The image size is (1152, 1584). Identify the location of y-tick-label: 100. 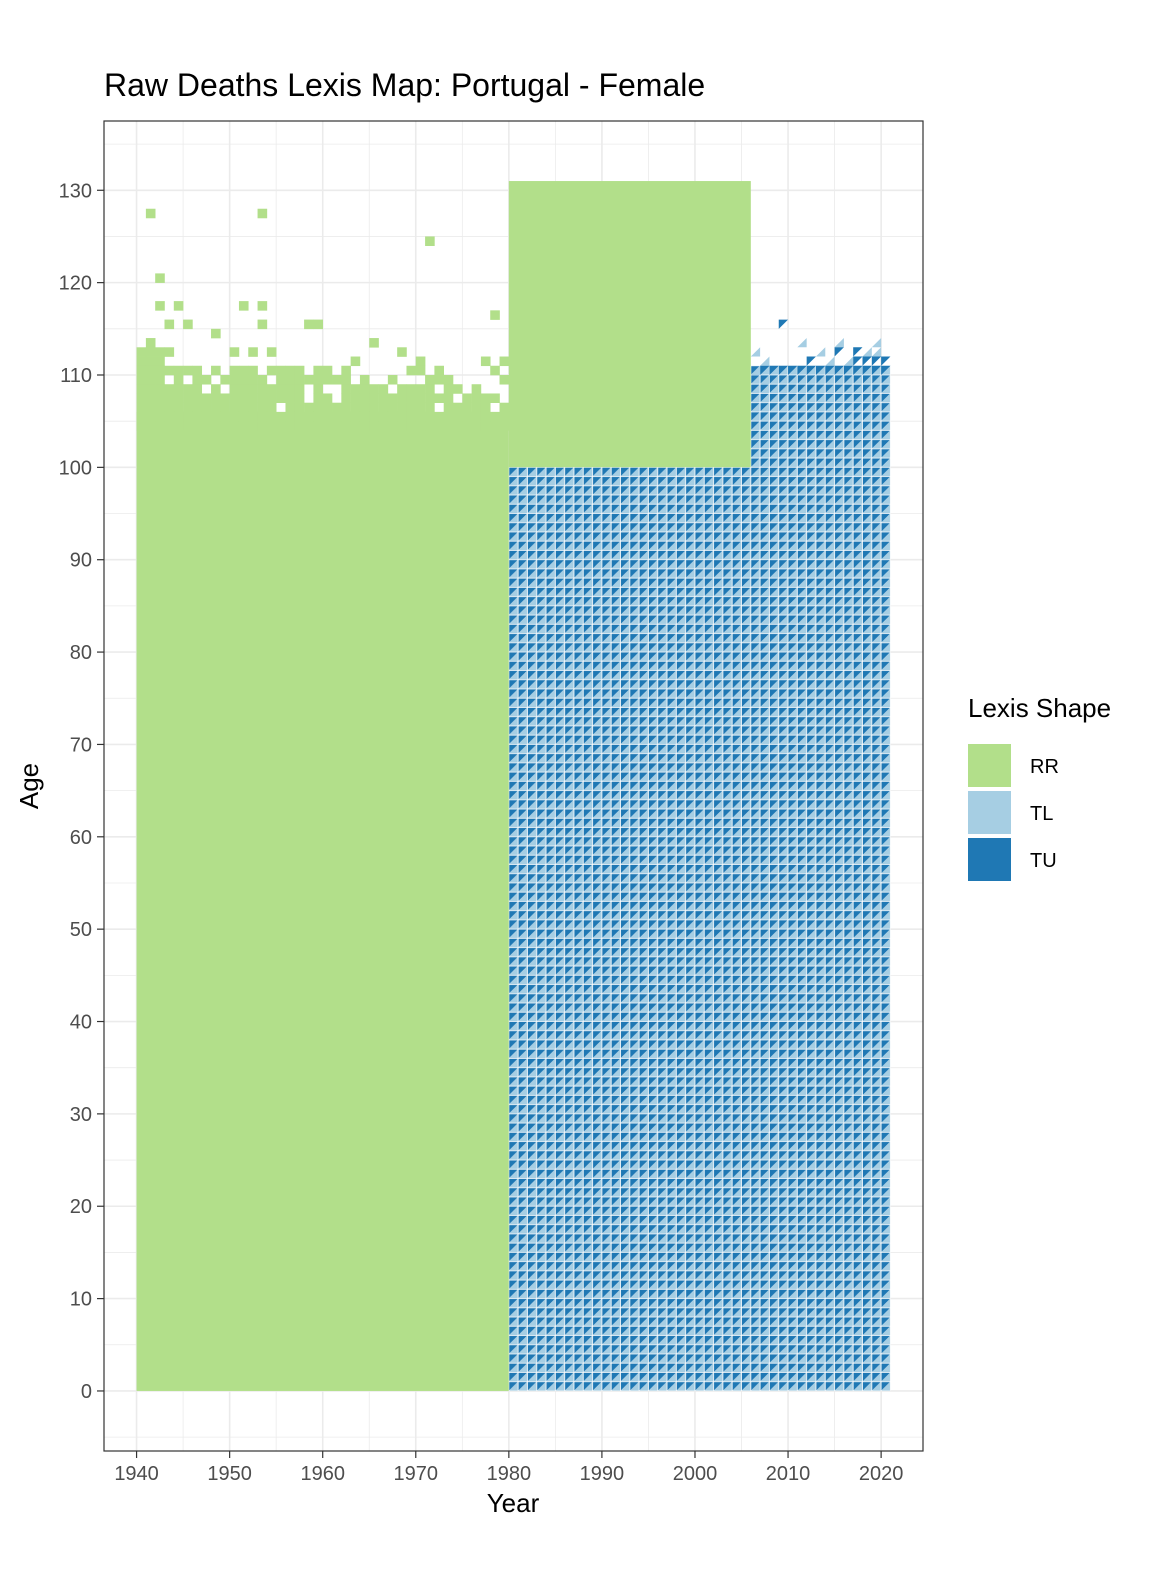
(75, 468).